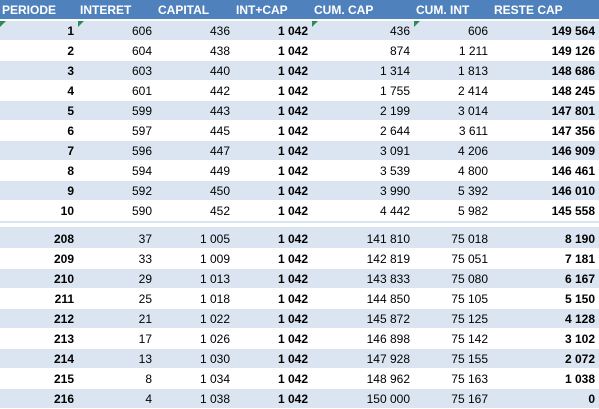 This screenshot has height=409, width=599. I want to click on cell-periode: 6, so click(70, 131).